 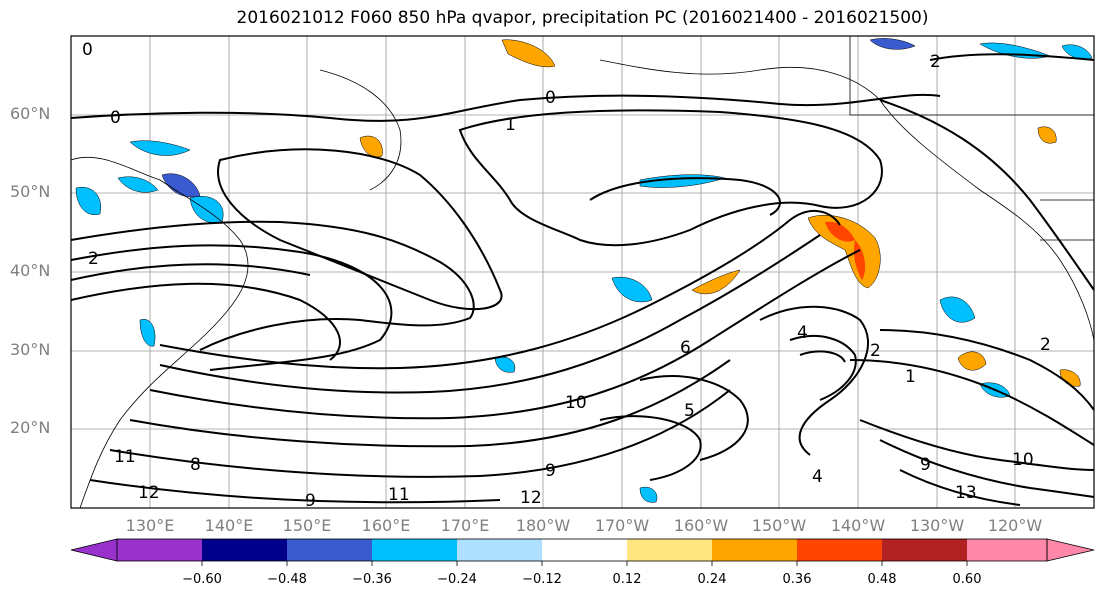 What do you see at coordinates (30, 349) in the screenshot?
I see `lat-label: 30°N` at bounding box center [30, 349].